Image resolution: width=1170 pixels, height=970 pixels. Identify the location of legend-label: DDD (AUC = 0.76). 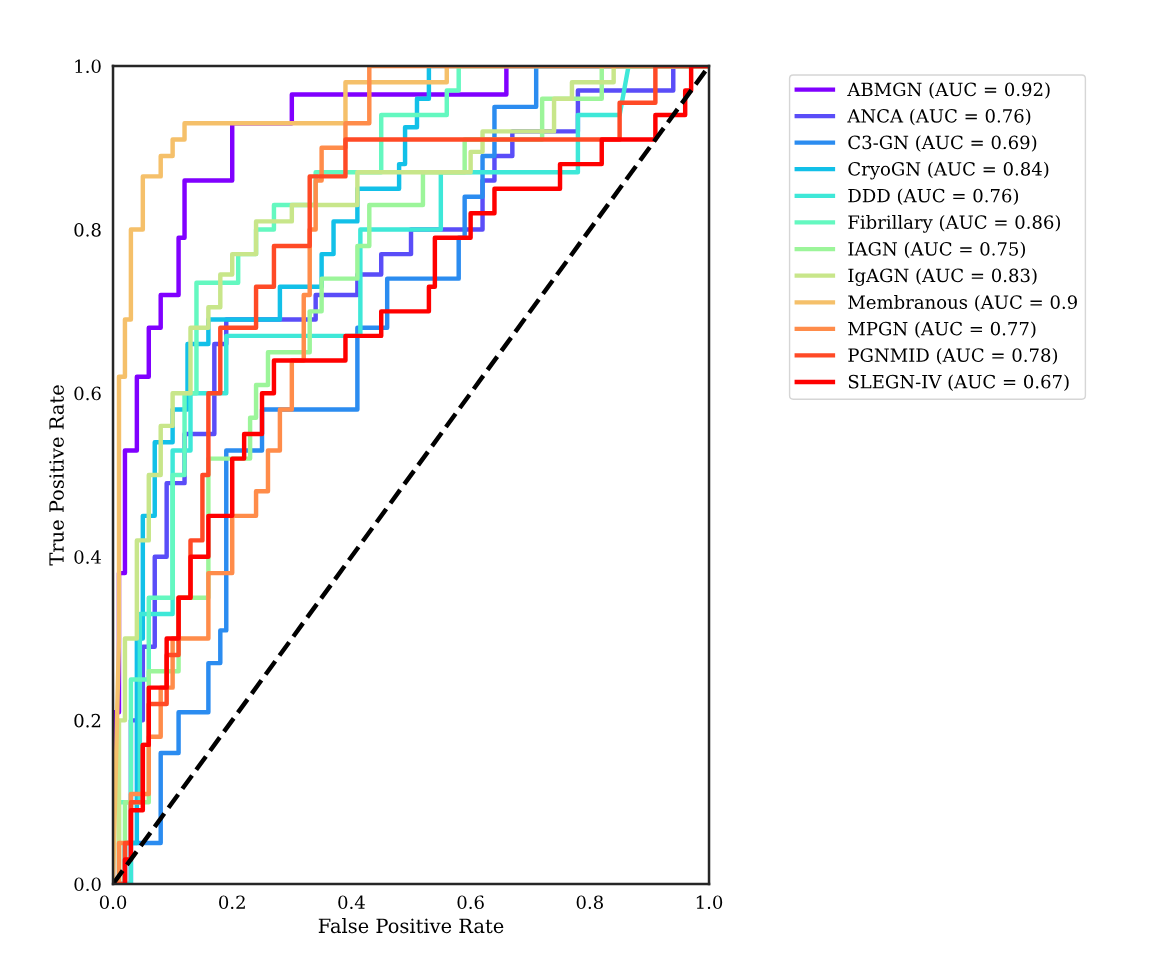
(933, 197).